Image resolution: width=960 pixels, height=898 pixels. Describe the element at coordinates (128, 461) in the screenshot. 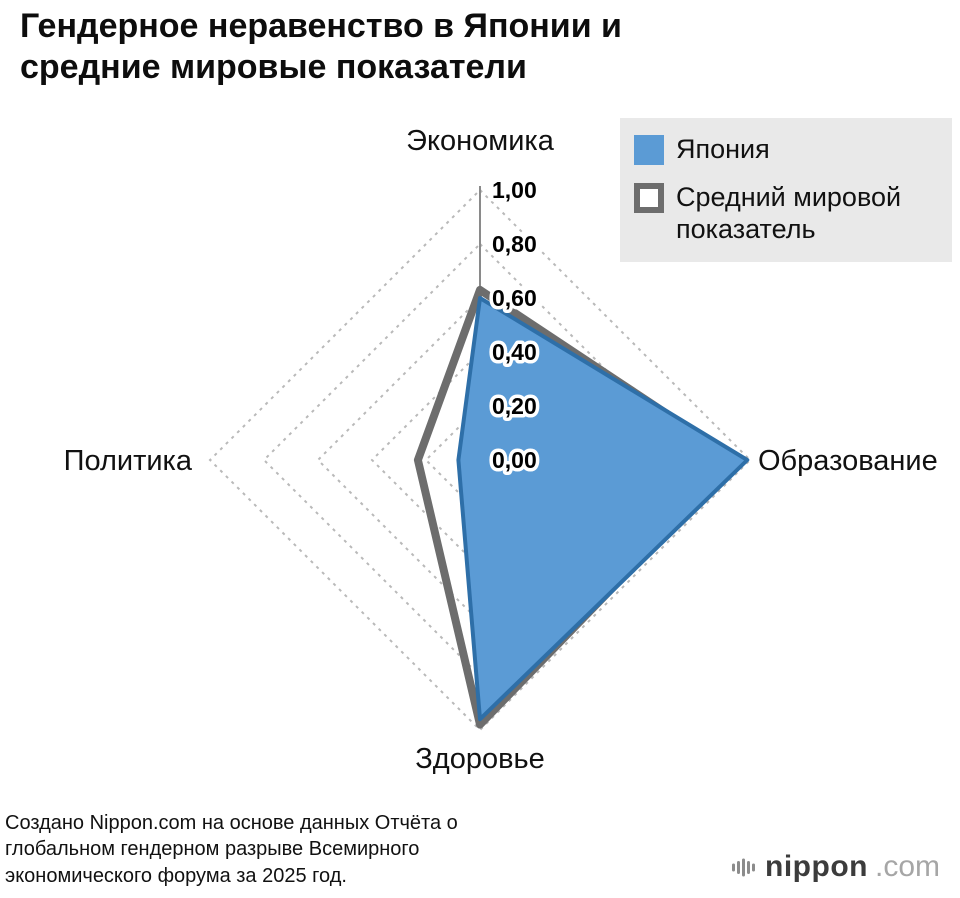

I see `axis-label-politics: Политика` at that location.